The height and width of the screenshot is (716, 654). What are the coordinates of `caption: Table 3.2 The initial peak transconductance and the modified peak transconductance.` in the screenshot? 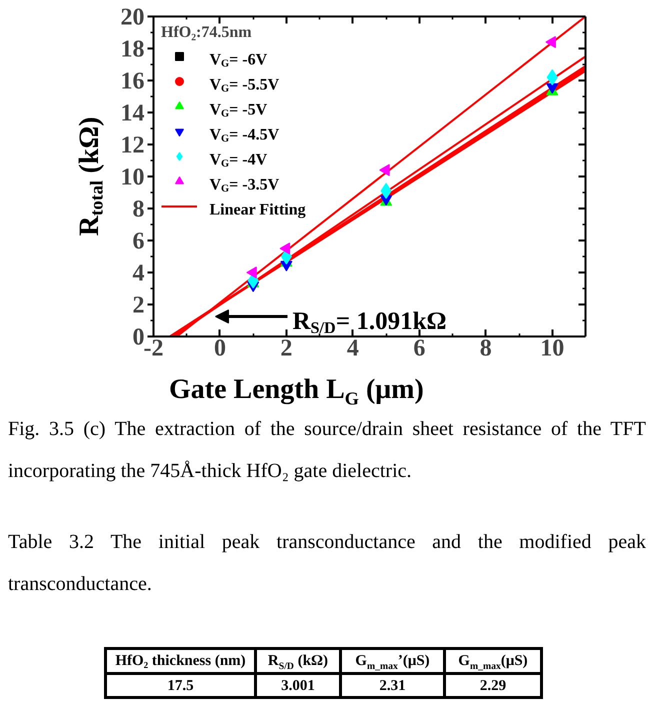 It's located at (327, 563).